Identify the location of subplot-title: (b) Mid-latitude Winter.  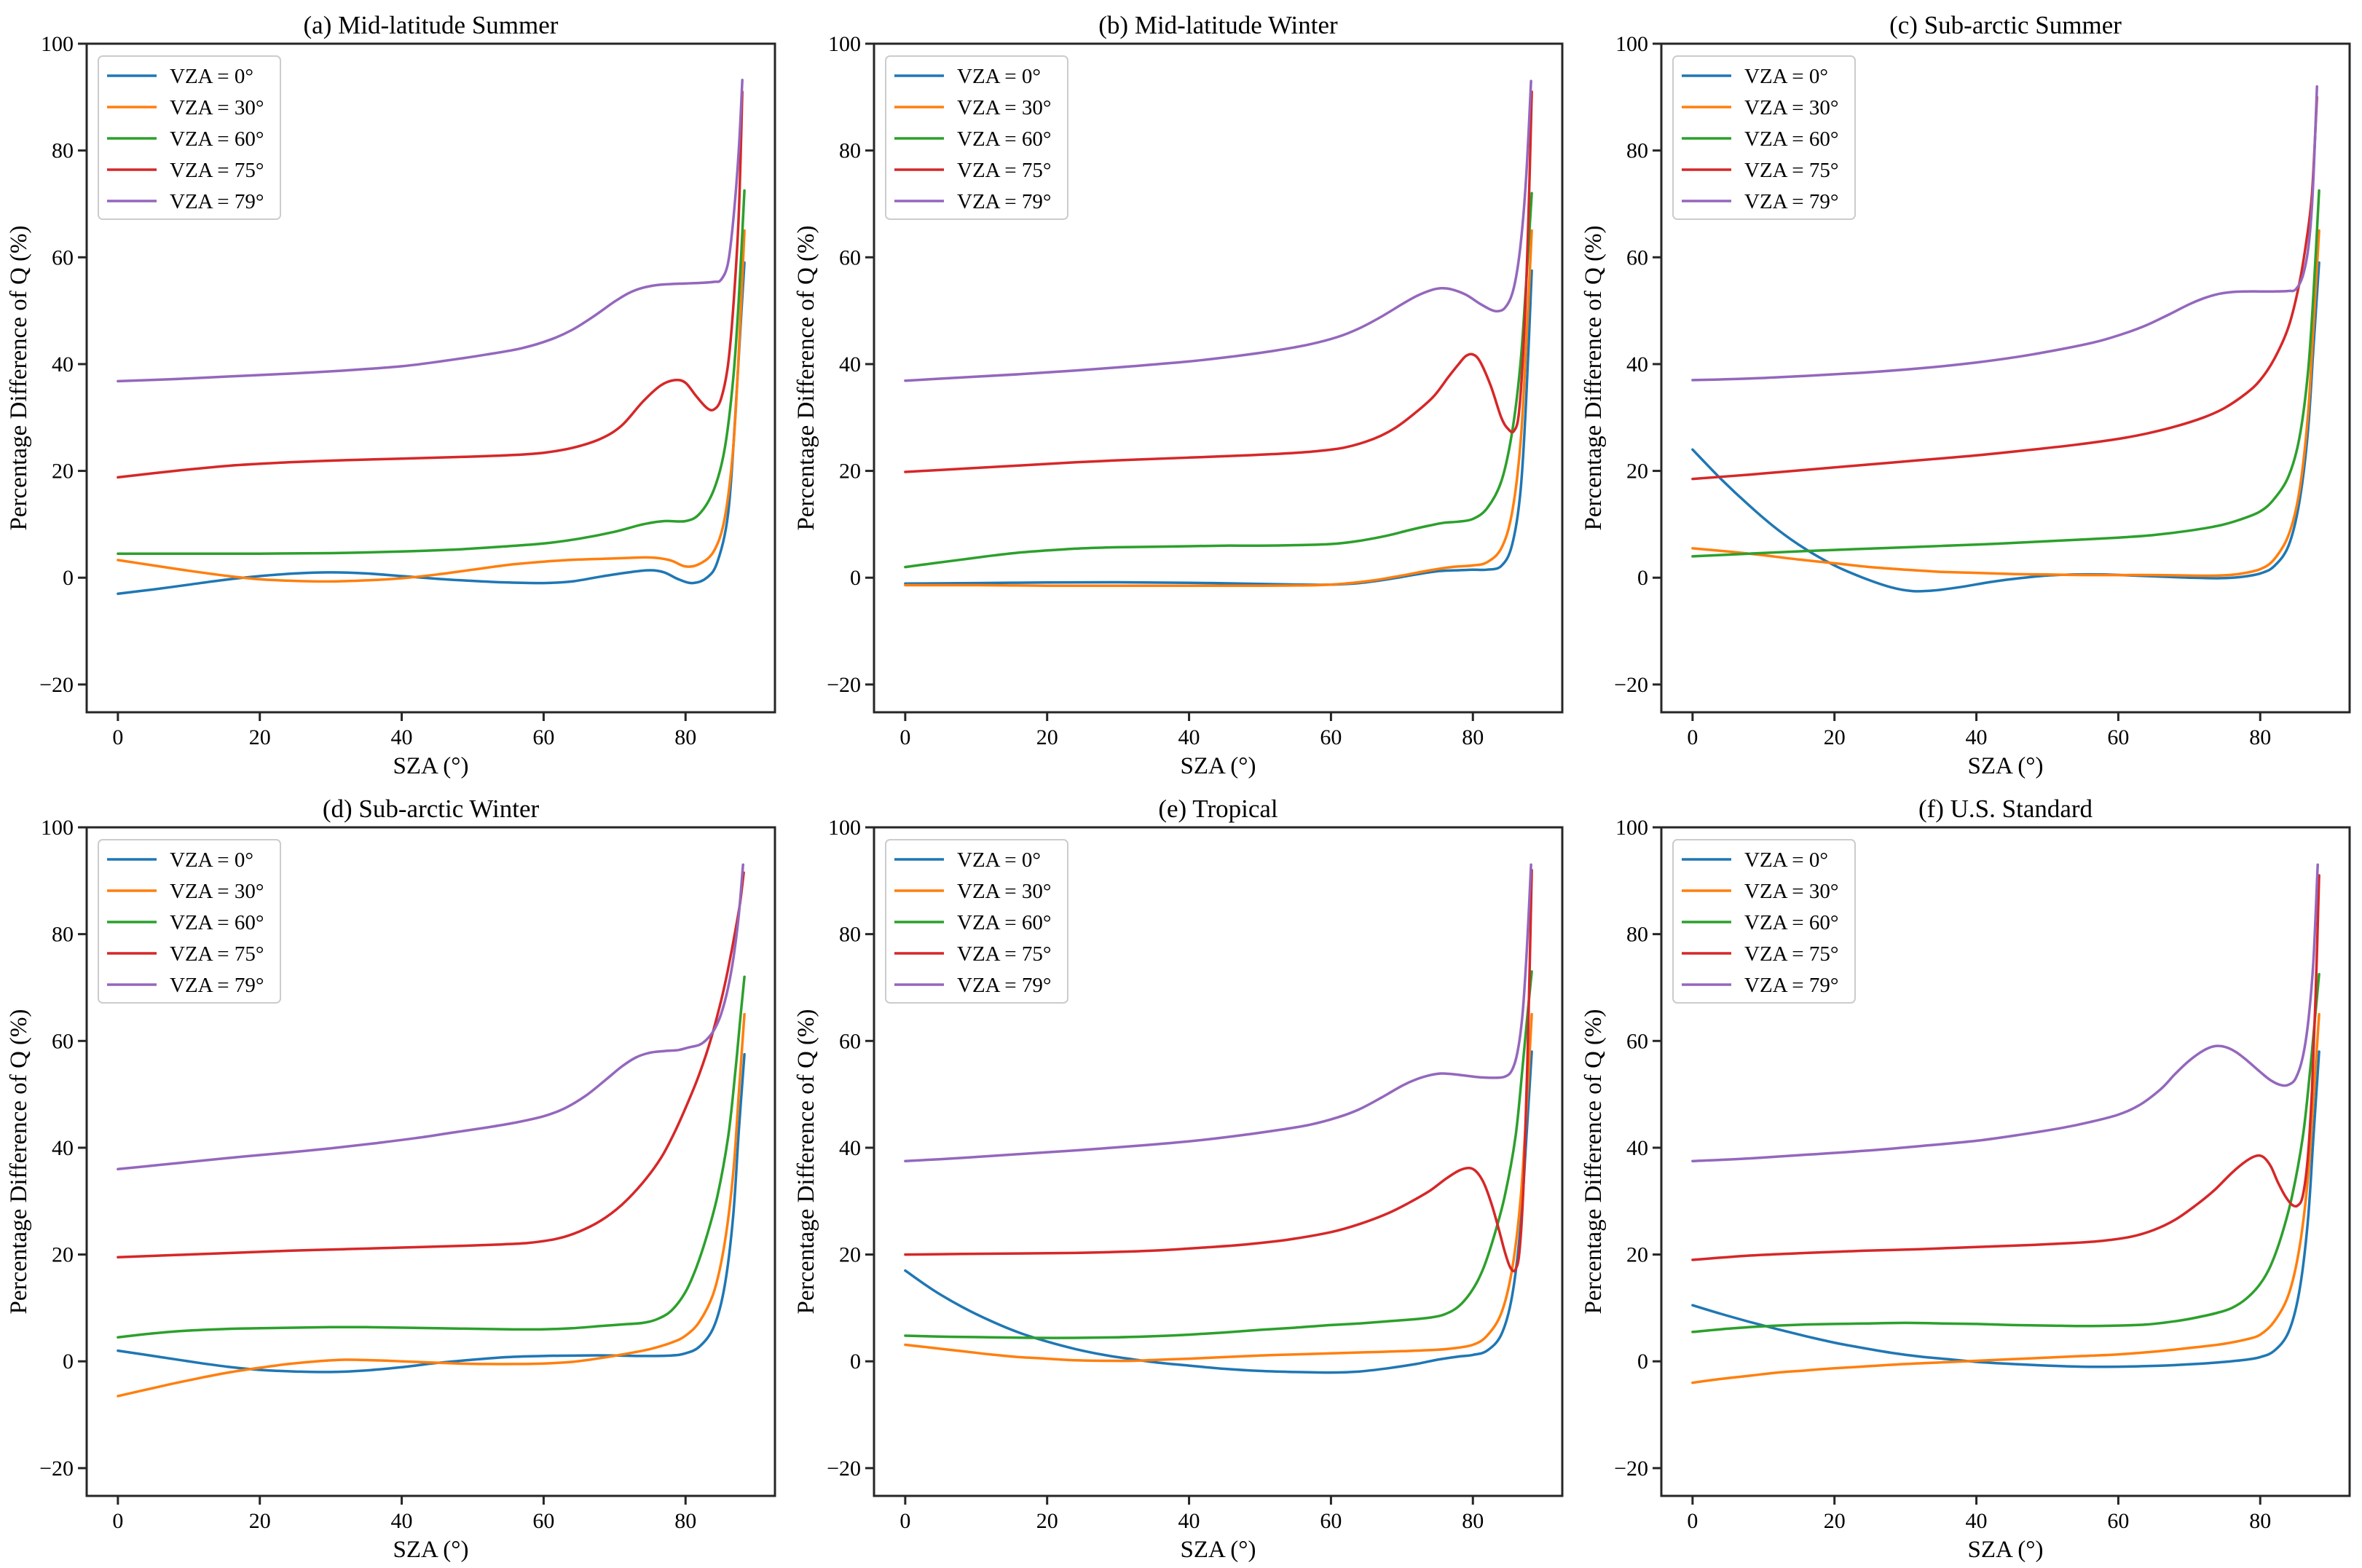
(1218, 25).